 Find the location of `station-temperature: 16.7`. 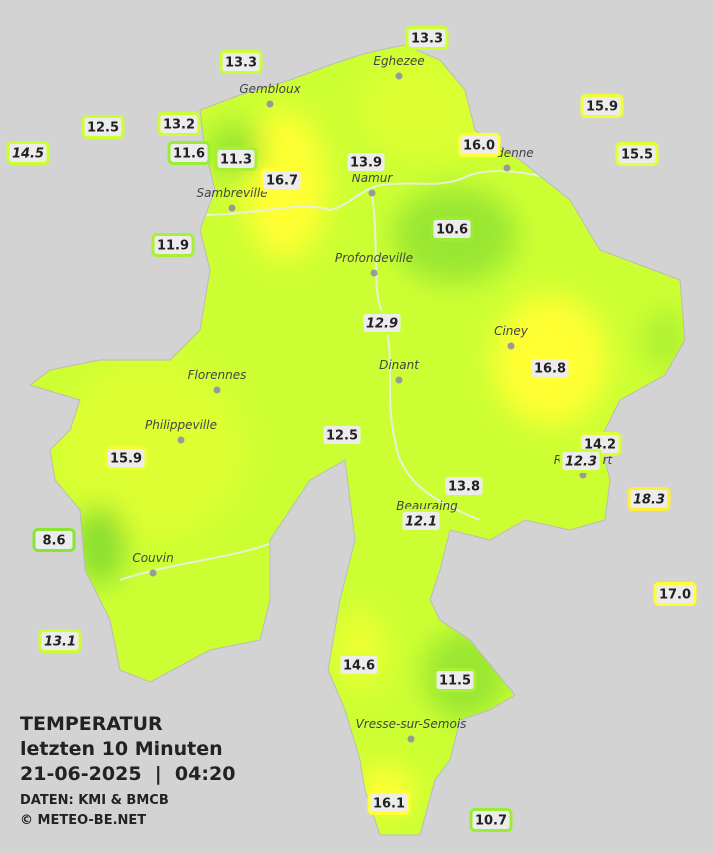

station-temperature: 16.7 is located at coordinates (282, 181).